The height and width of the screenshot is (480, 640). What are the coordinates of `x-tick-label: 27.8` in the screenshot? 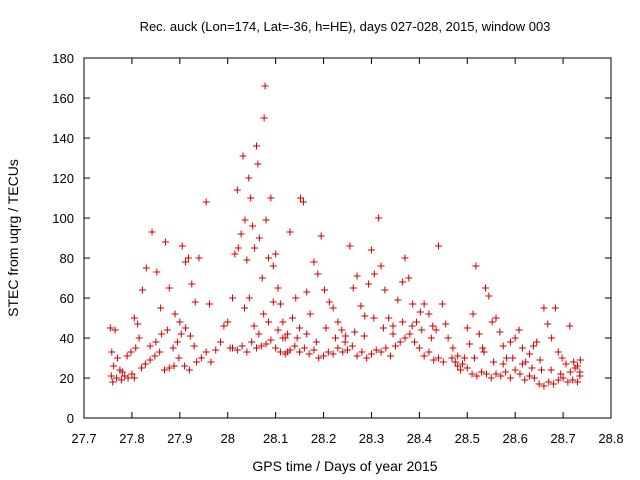 It's located at (131, 438).